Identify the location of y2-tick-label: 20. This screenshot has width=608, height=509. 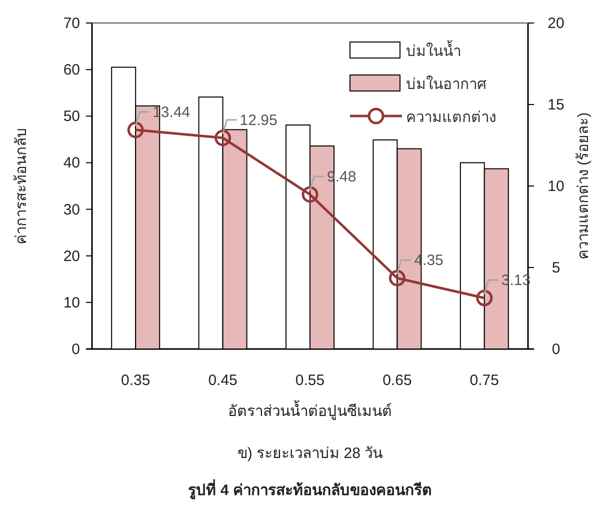
(556, 23).